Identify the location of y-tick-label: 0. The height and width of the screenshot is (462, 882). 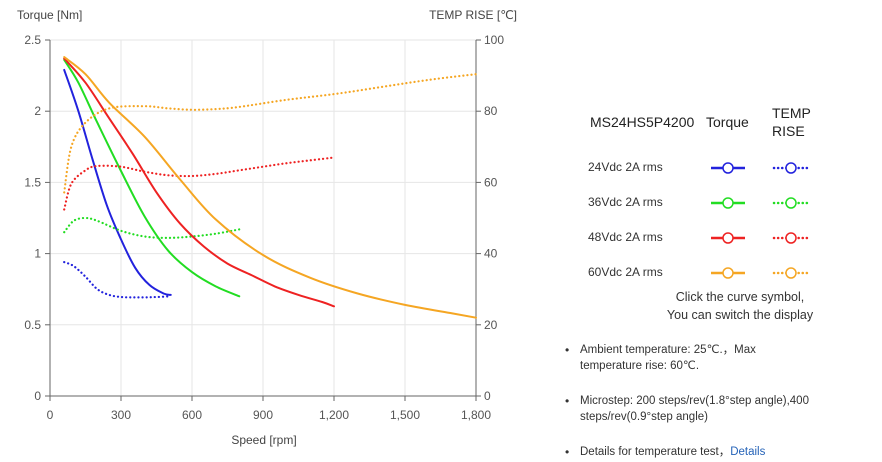
(37, 396).